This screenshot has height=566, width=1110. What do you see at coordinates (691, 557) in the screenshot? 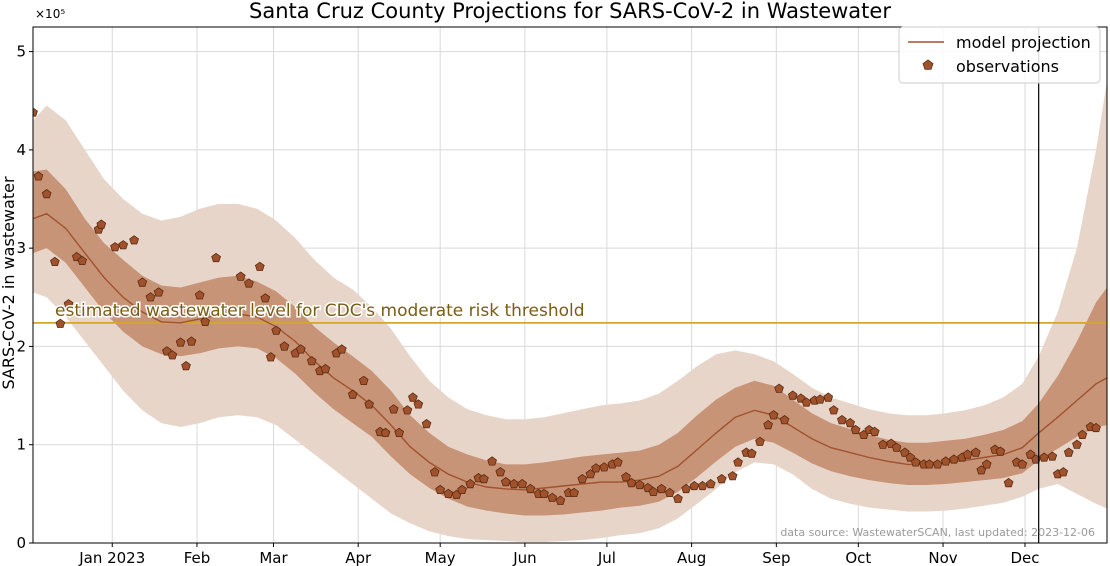
I see `x-tick-label-7: Aug` at bounding box center [691, 557].